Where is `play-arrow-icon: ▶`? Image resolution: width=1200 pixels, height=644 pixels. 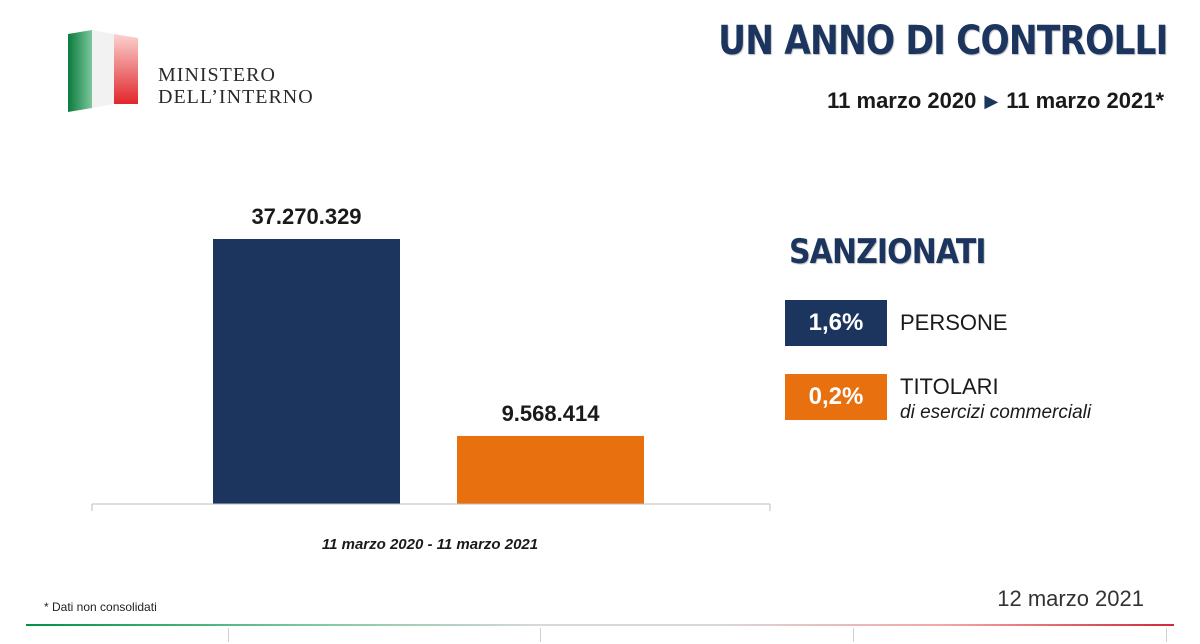
play-arrow-icon: ▶ is located at coordinates (991, 100).